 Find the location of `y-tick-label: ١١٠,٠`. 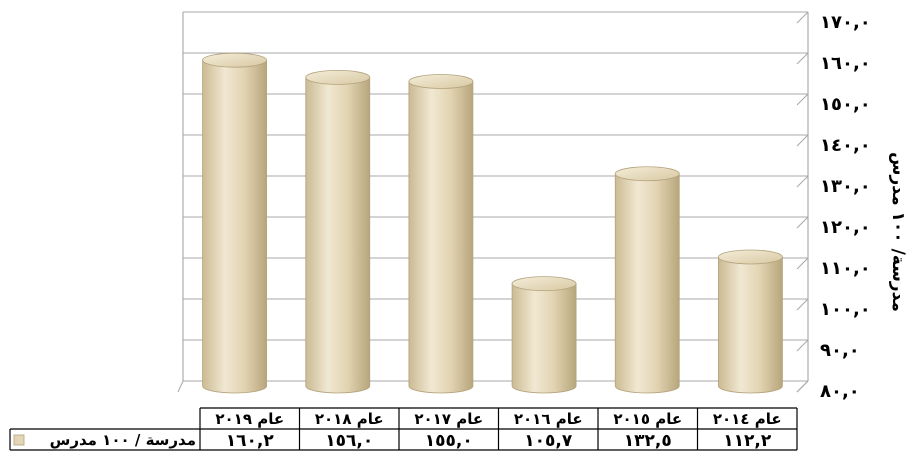

y-tick-label: ١١٠,٠ is located at coordinates (845, 268).